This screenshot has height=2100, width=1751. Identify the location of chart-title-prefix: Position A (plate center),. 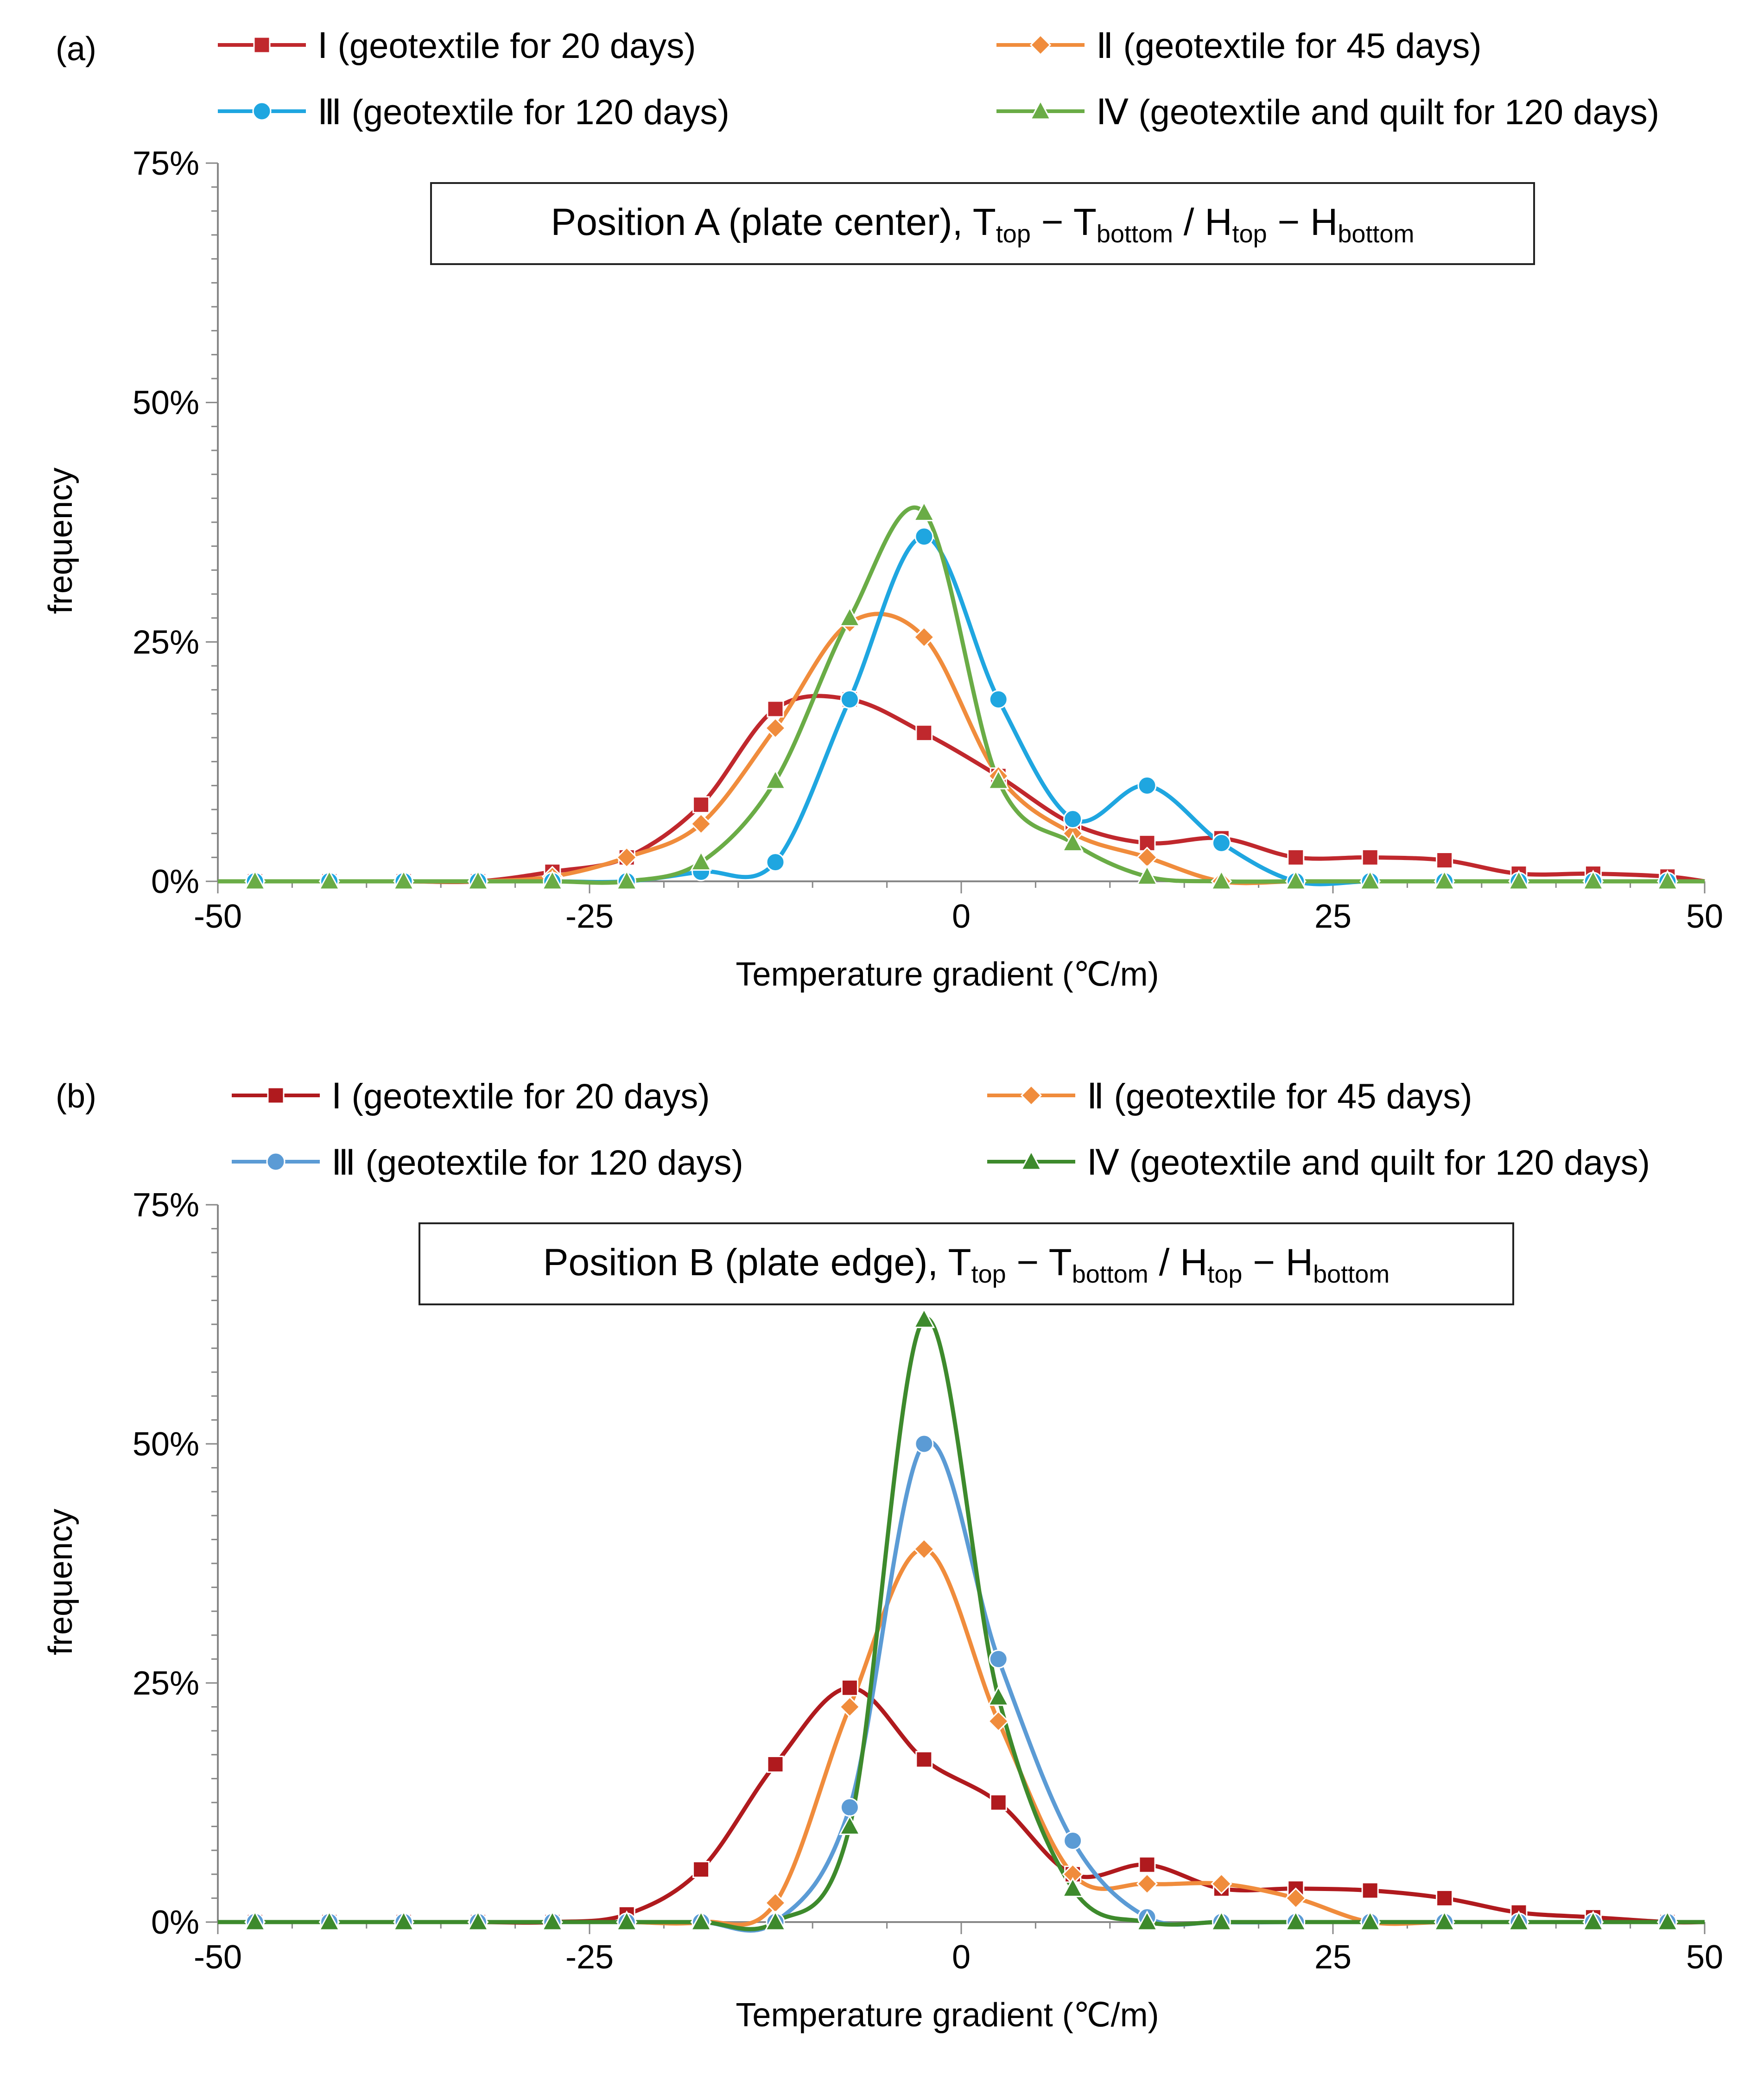
(762, 222).